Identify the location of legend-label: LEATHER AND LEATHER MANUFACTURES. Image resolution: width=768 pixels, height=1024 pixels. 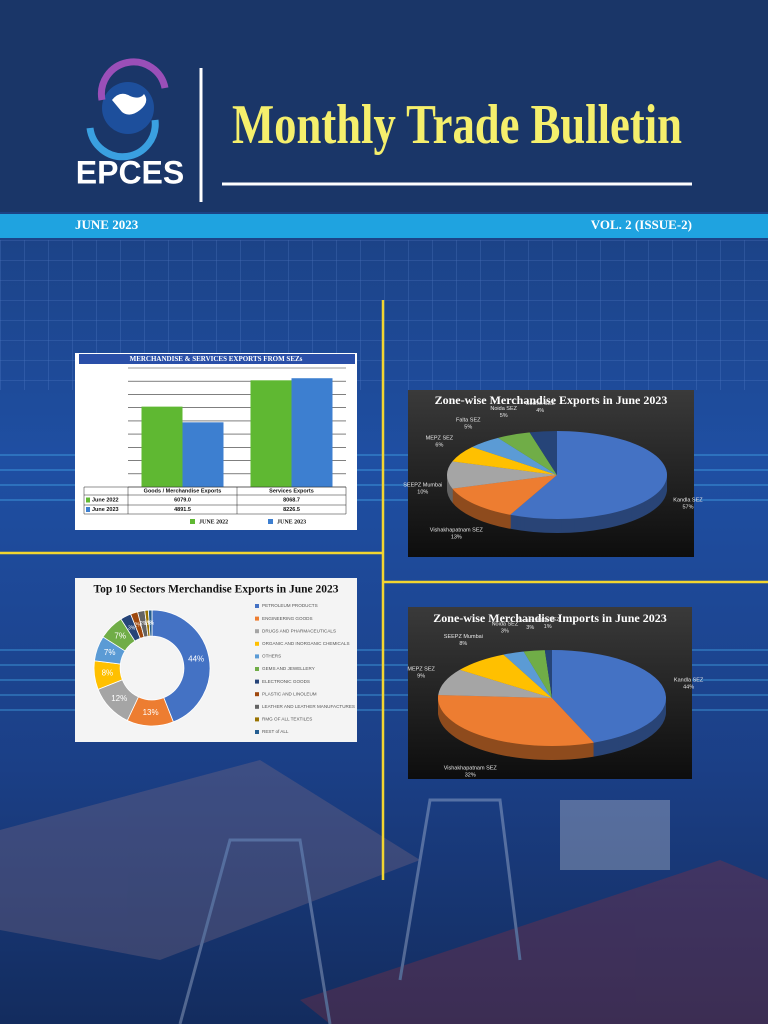
(308, 706).